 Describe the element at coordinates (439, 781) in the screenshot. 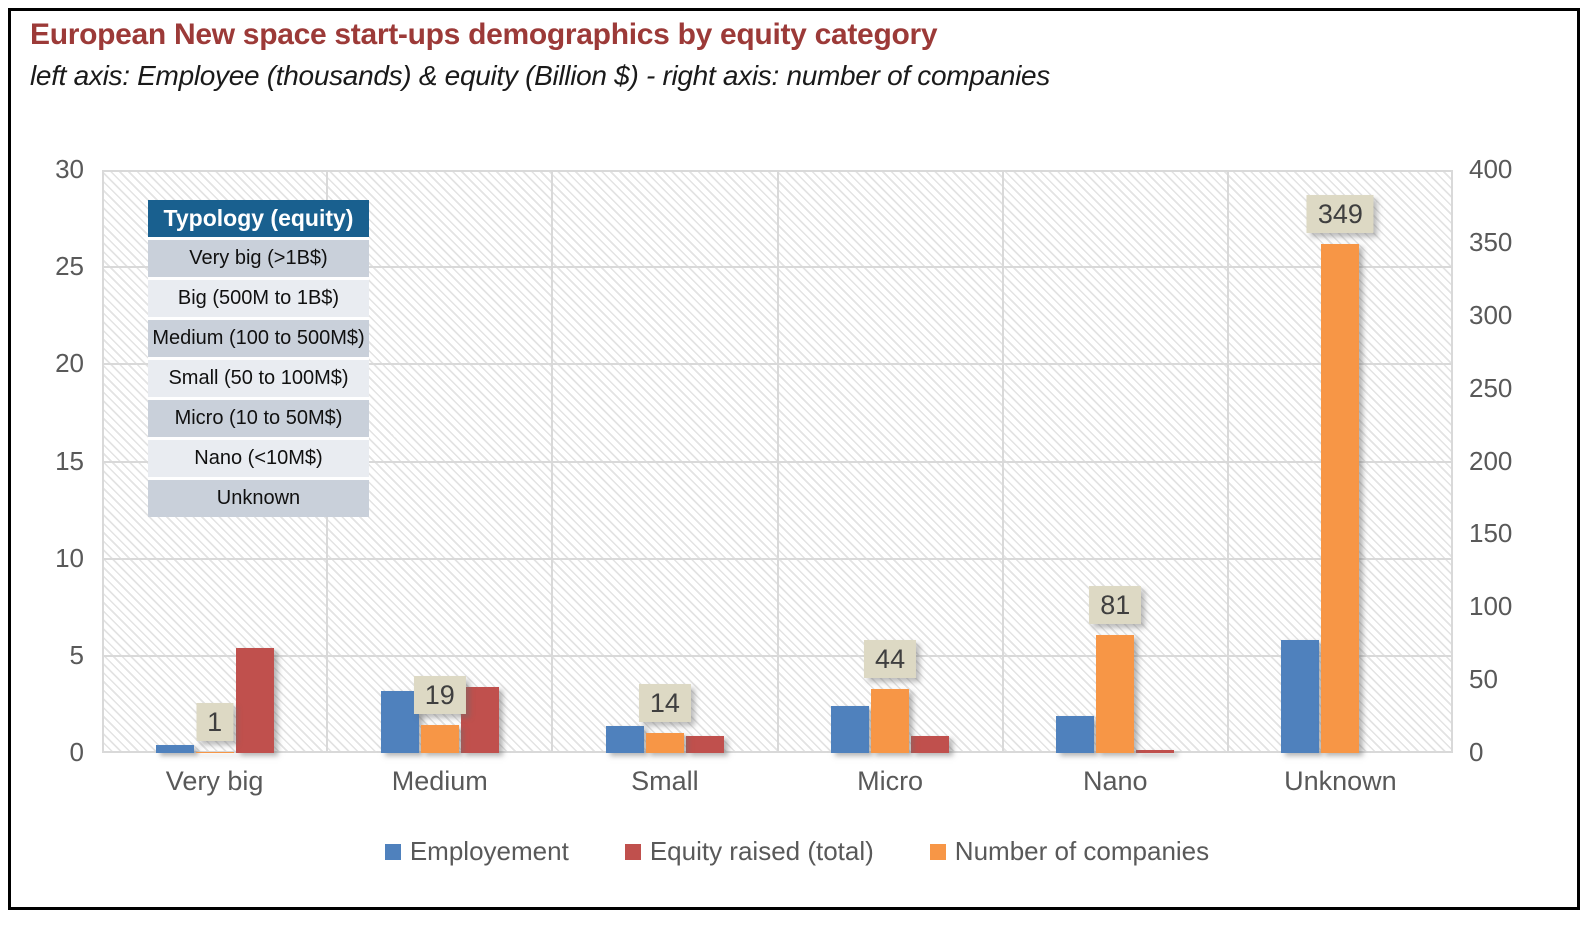

I see `x-axis-label: Medium` at that location.